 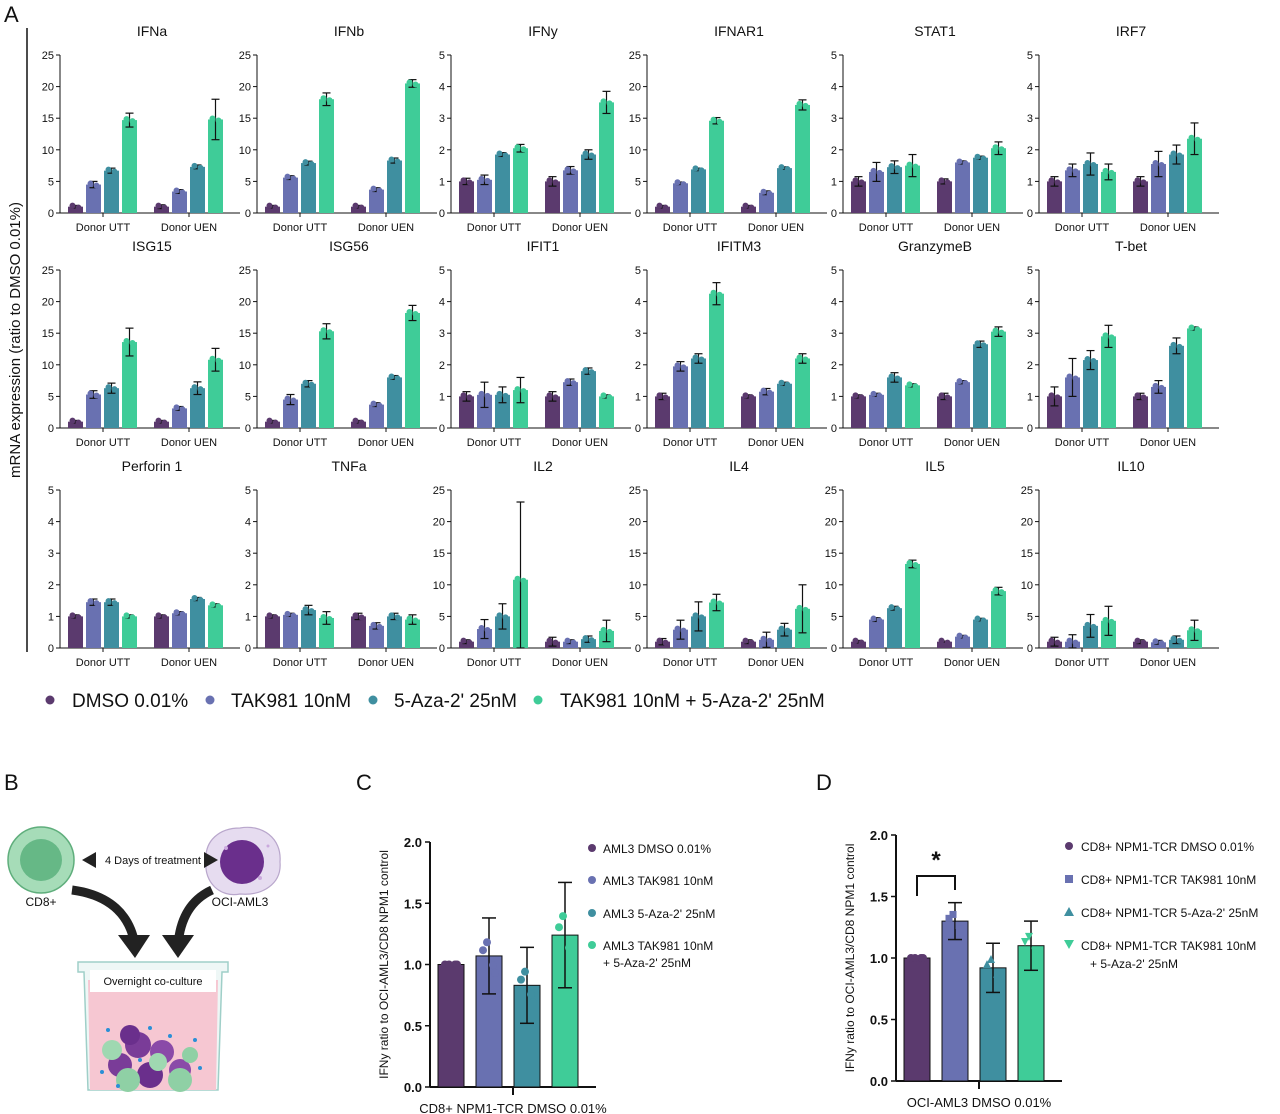 What do you see at coordinates (153, 981) in the screenshot?
I see `coculture-label-box` at bounding box center [153, 981].